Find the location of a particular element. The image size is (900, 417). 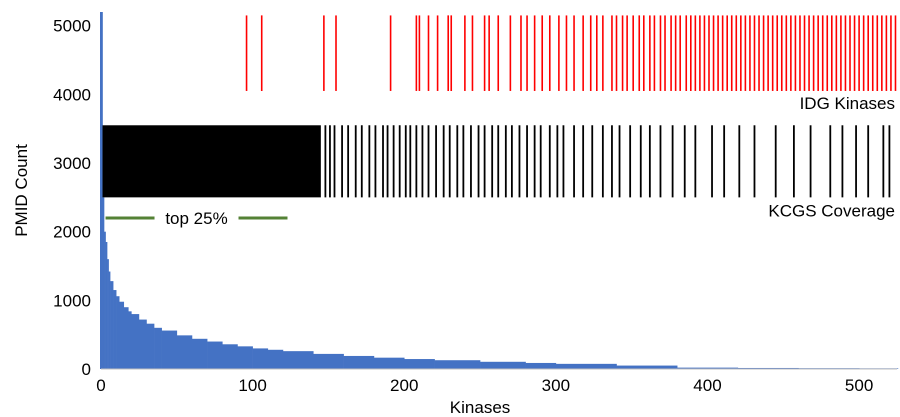

x-tick-label: 100 is located at coordinates (252, 385).